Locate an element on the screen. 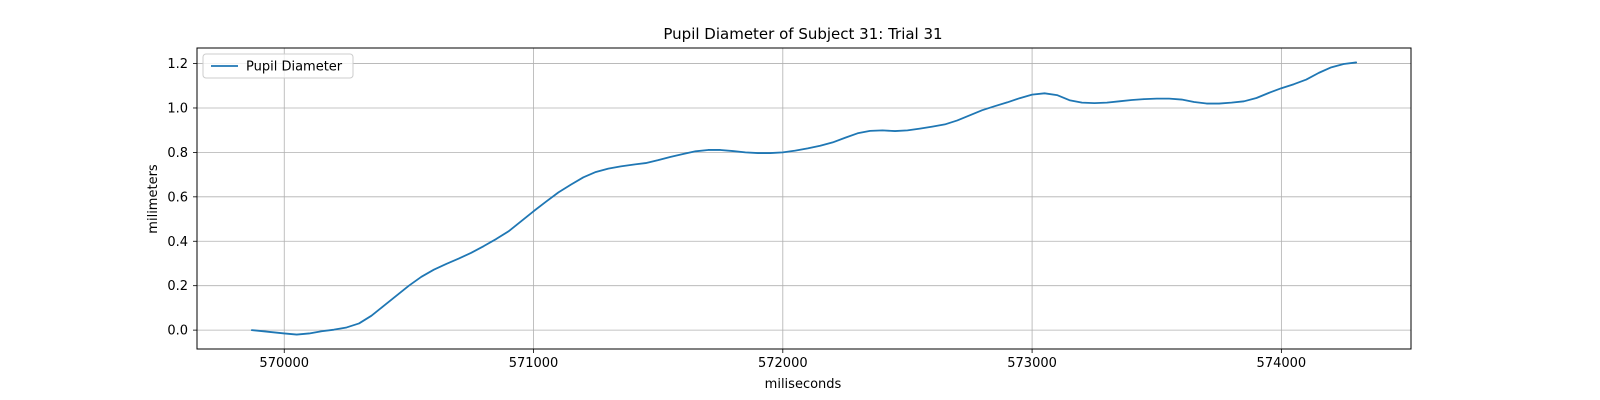 The image size is (1600, 400). y-axis: 0.0 0.2 0.4 0.6 0.8 1.0 1.2 is located at coordinates (182, 198).